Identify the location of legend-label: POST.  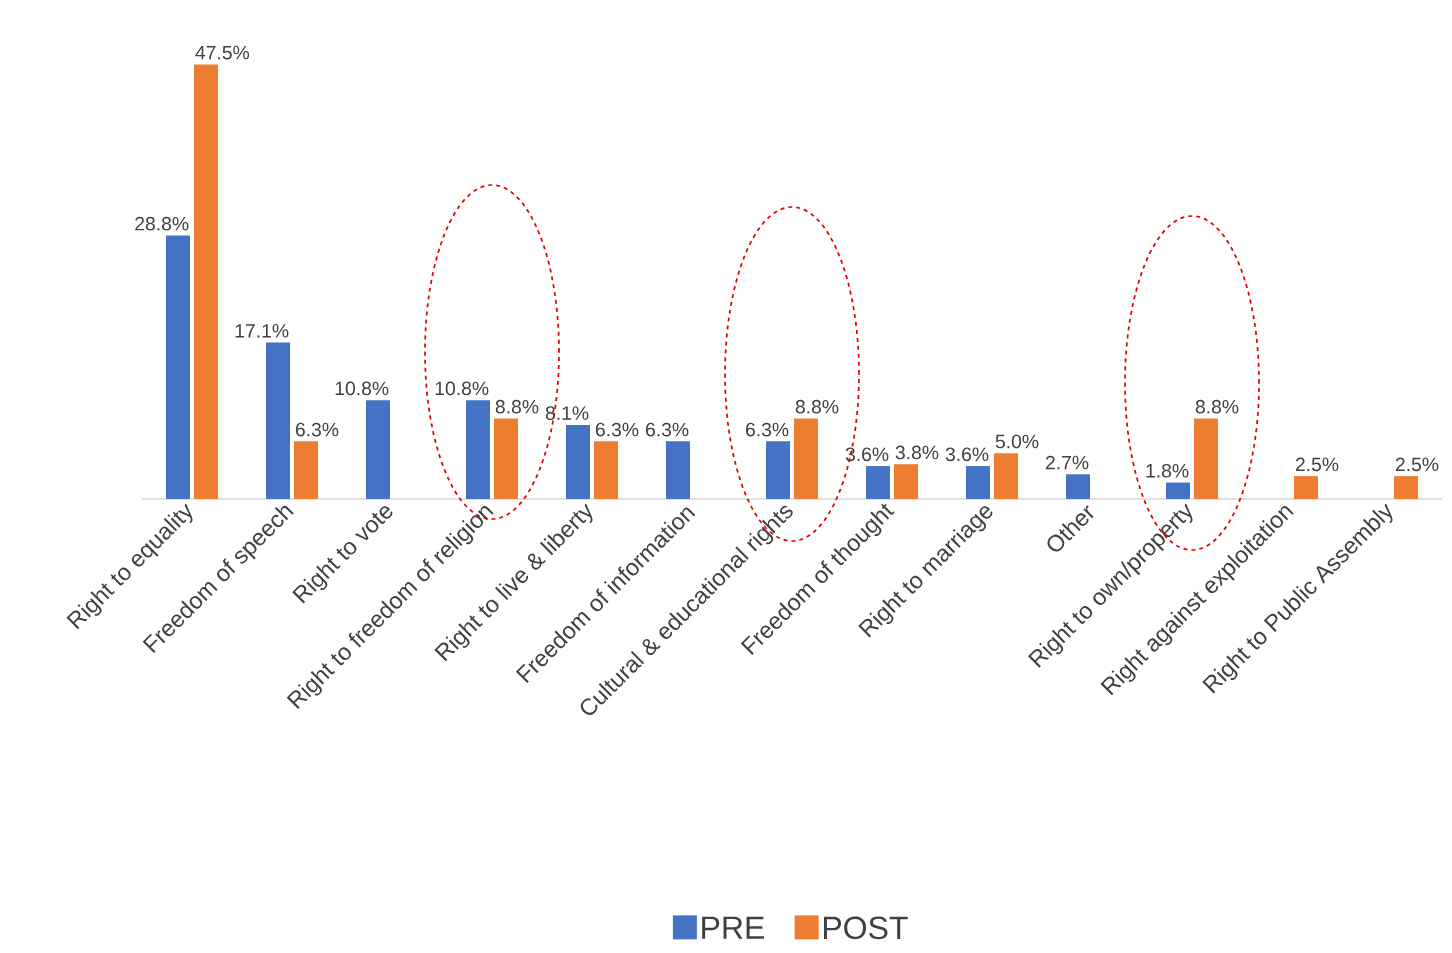
(865, 928).